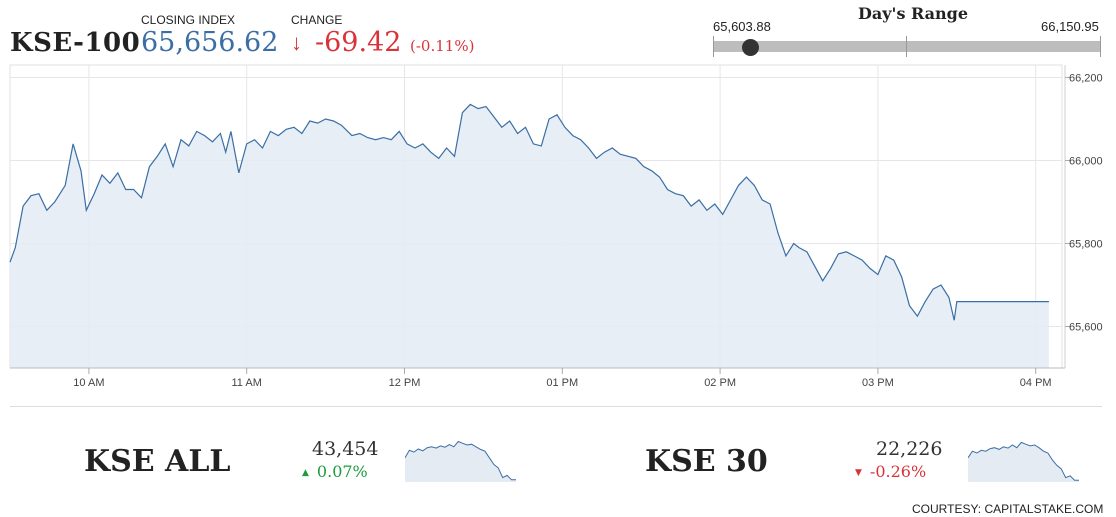  Describe the element at coordinates (1086, 161) in the screenshot. I see `y-tick-label: 66,000` at that location.